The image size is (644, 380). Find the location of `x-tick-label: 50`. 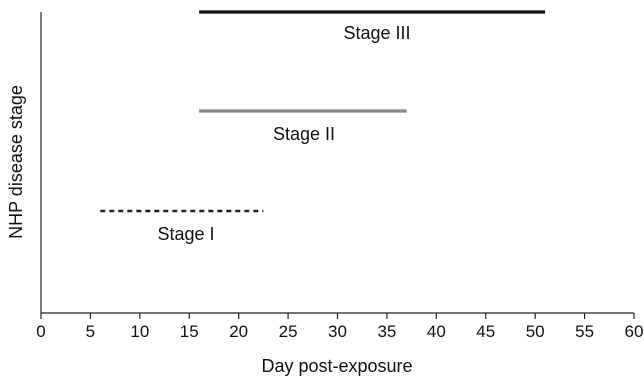

x-tick-label: 50 is located at coordinates (535, 331).